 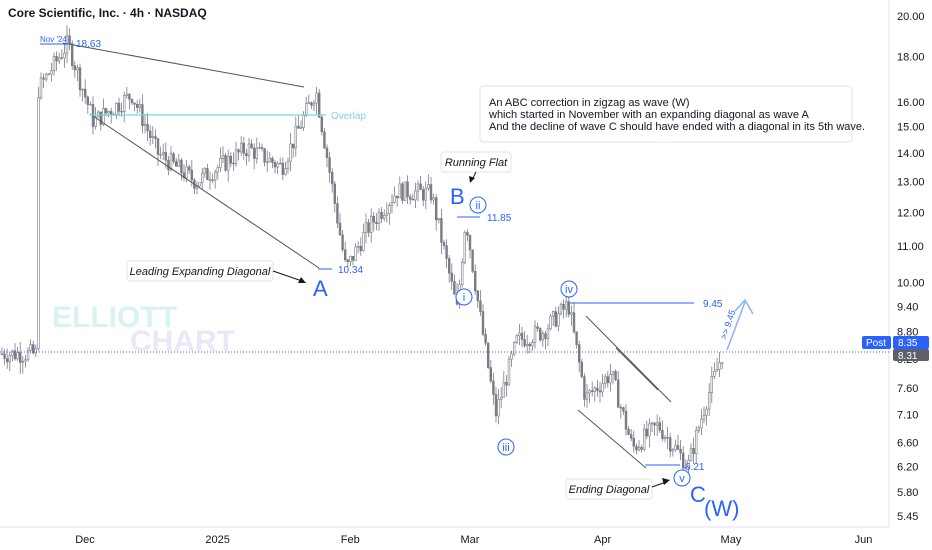 I want to click on y-tick-label: 9.40, so click(x=907, y=307).